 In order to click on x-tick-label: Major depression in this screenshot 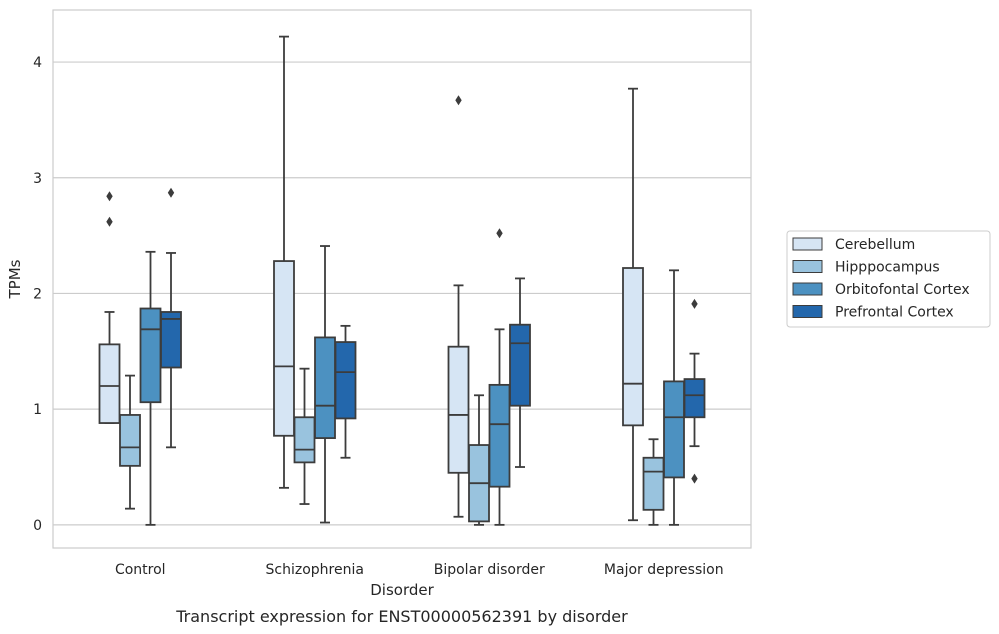, I will do `click(664, 570)`.